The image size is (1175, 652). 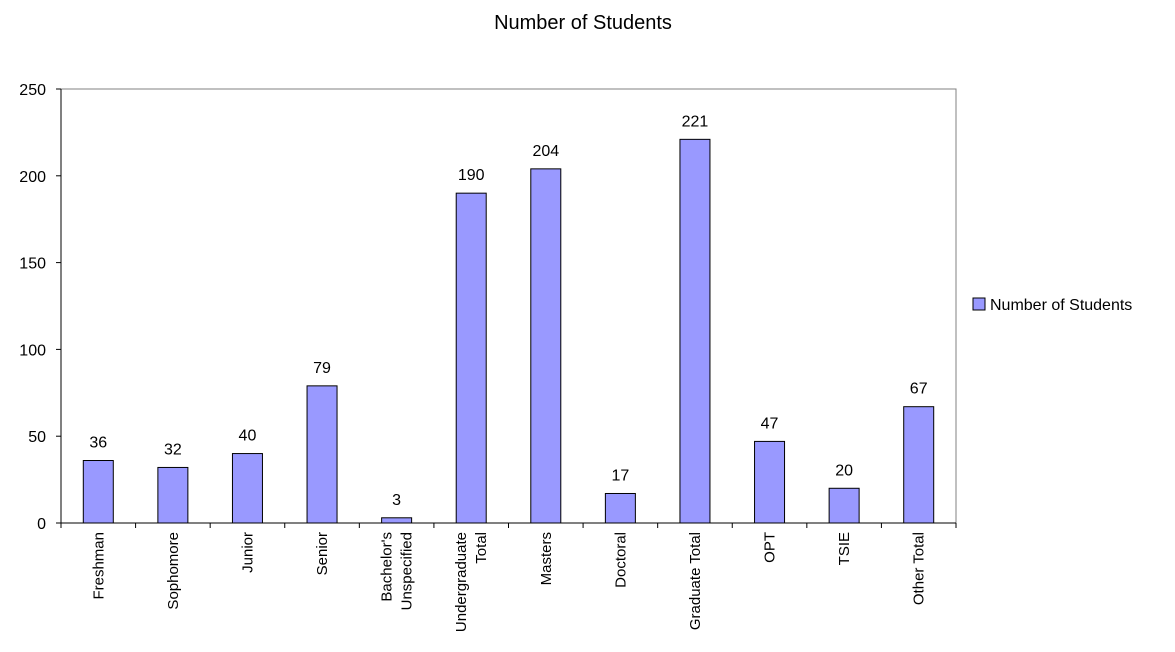 I want to click on category-label: Sophomore, so click(x=173, y=571).